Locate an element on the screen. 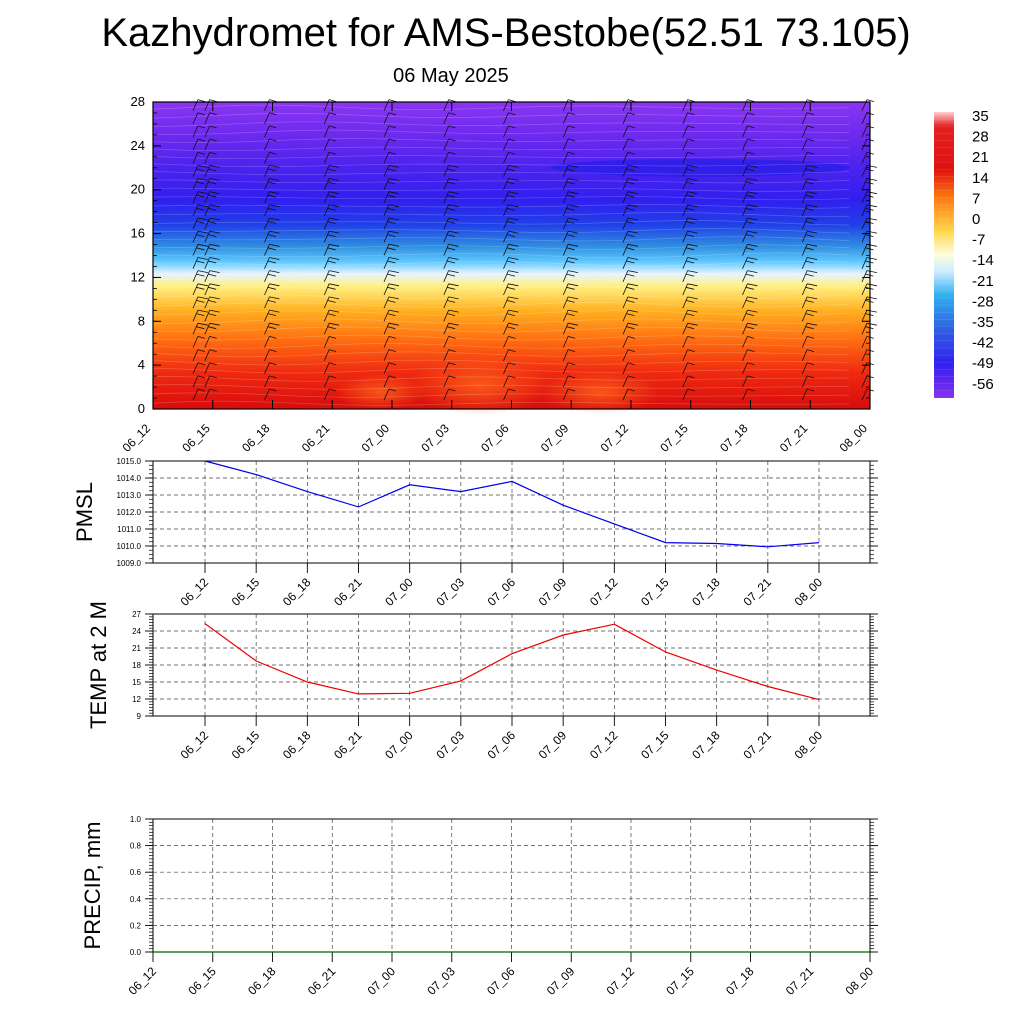 Image resolution: width=1024 pixels, height=1024 pixels. colorbar-label: -21 is located at coordinates (983, 281).